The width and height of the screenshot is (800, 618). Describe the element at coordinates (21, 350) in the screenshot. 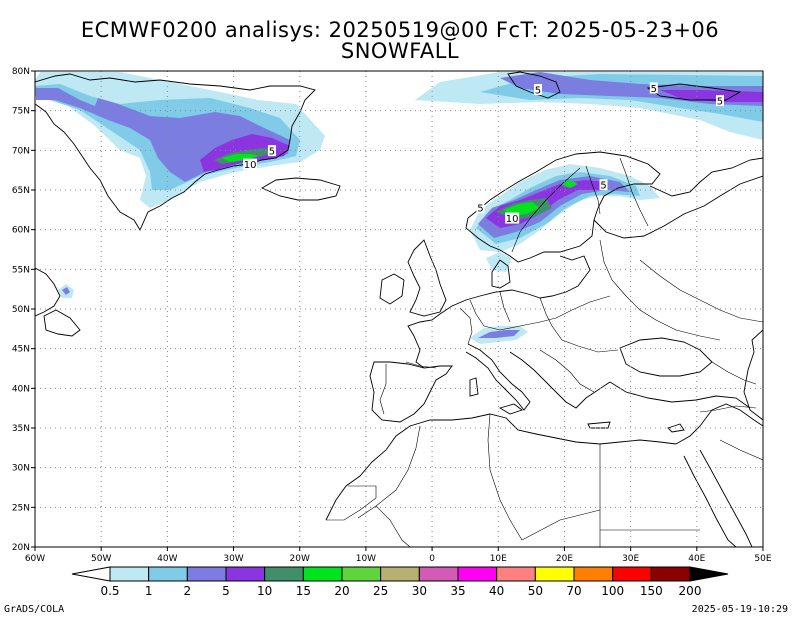

I see `lat-tick-label: 45N` at that location.